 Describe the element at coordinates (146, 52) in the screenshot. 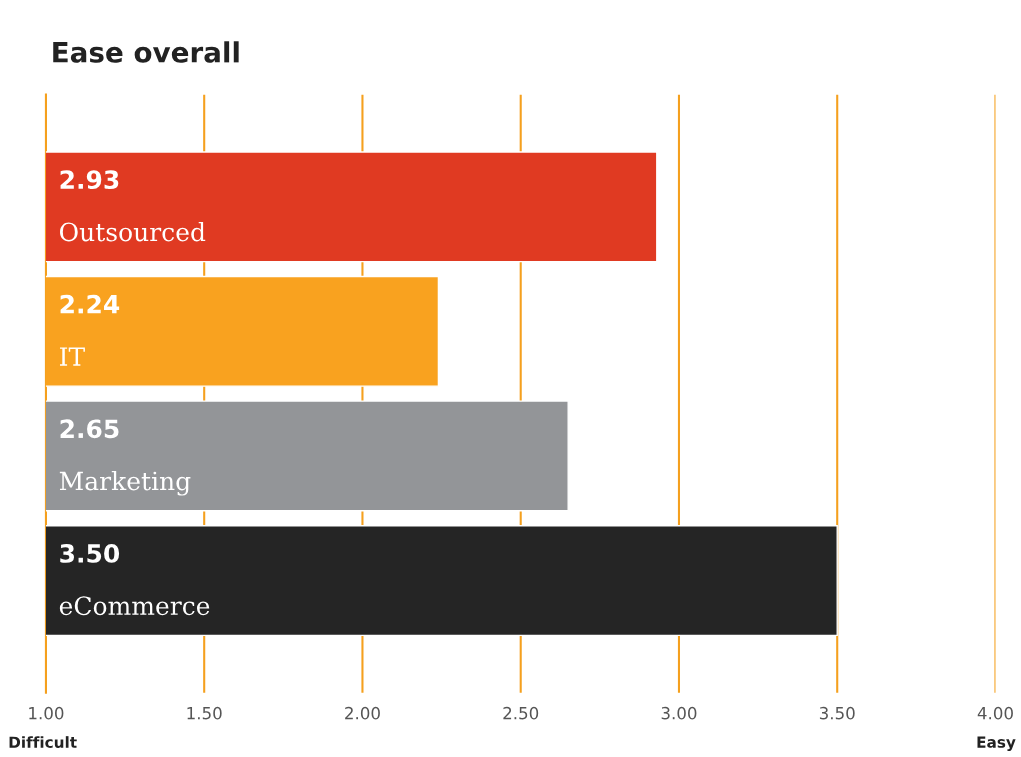

I see `chart-title: Ease overall` at that location.